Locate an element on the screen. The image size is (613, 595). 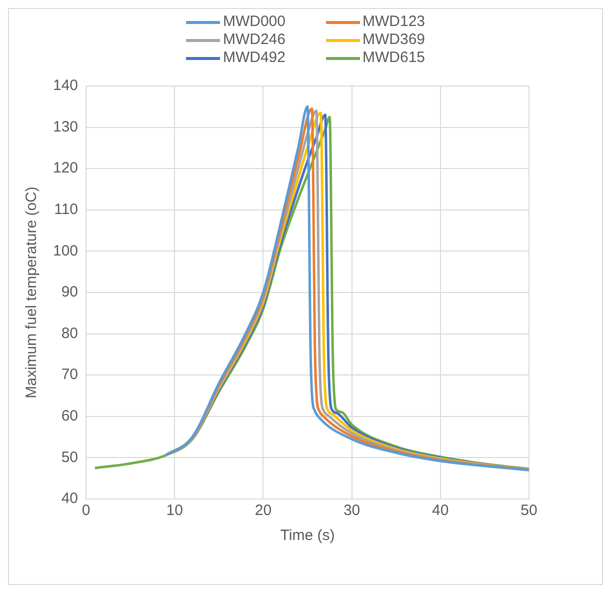
y-tick-label: 100 is located at coordinates (65, 251).